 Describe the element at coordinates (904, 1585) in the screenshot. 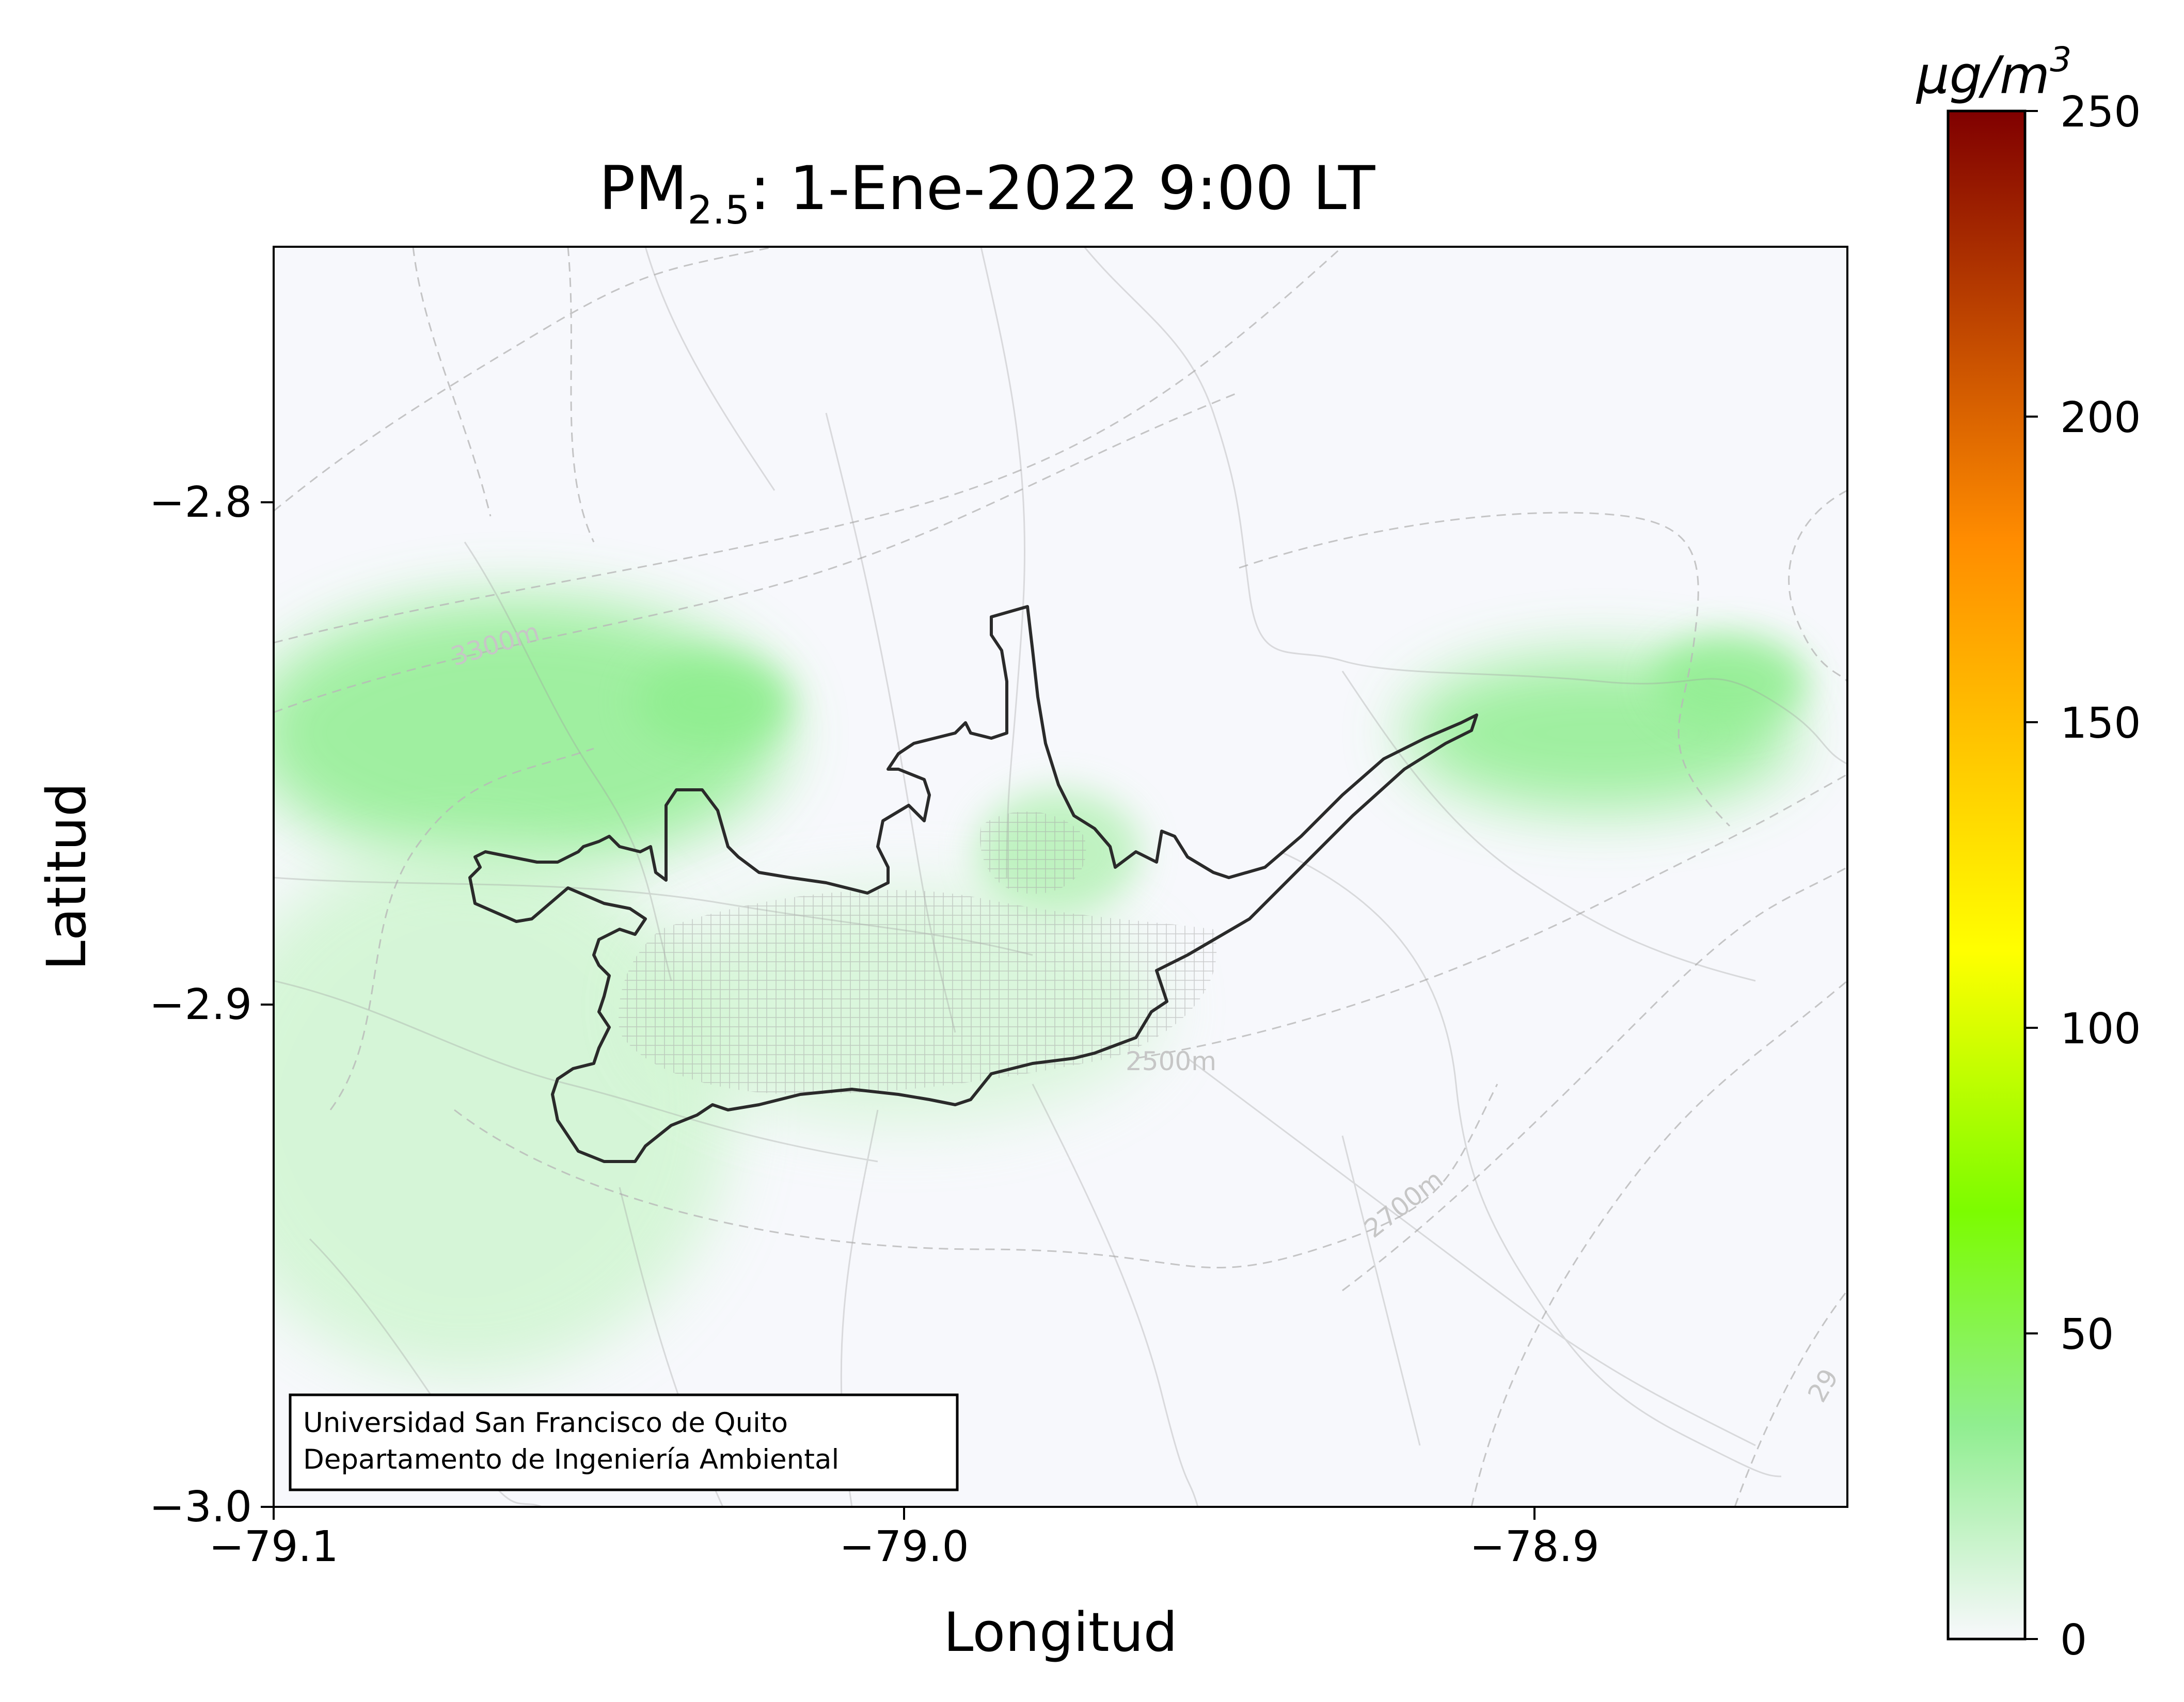

I see `x-axis: −79.1 −79.0 −78.9 Longitud` at that location.